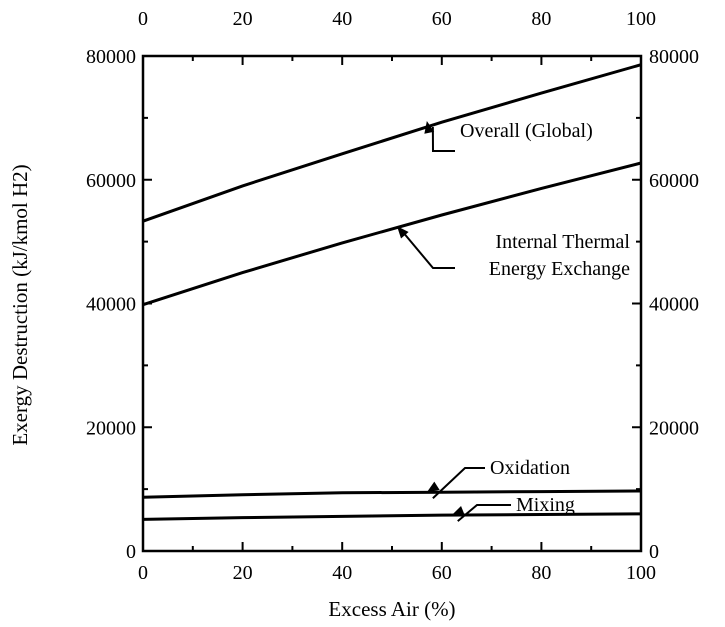  I want to click on x-axis-title: Excess Air (%), so click(391, 609).